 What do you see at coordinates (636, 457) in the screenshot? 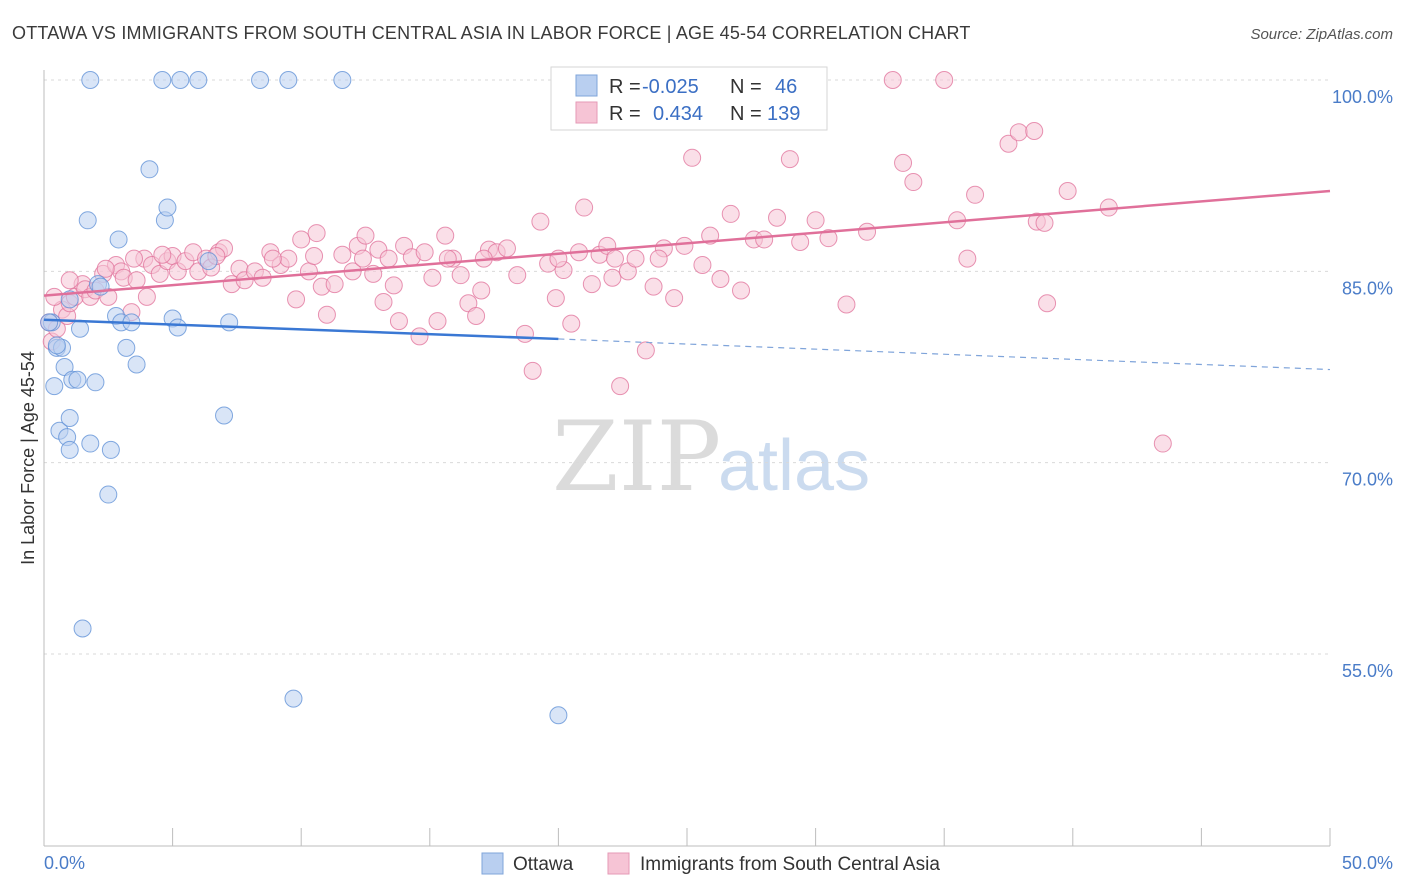
I see `watermark-zip: ZIP` at bounding box center [636, 457].